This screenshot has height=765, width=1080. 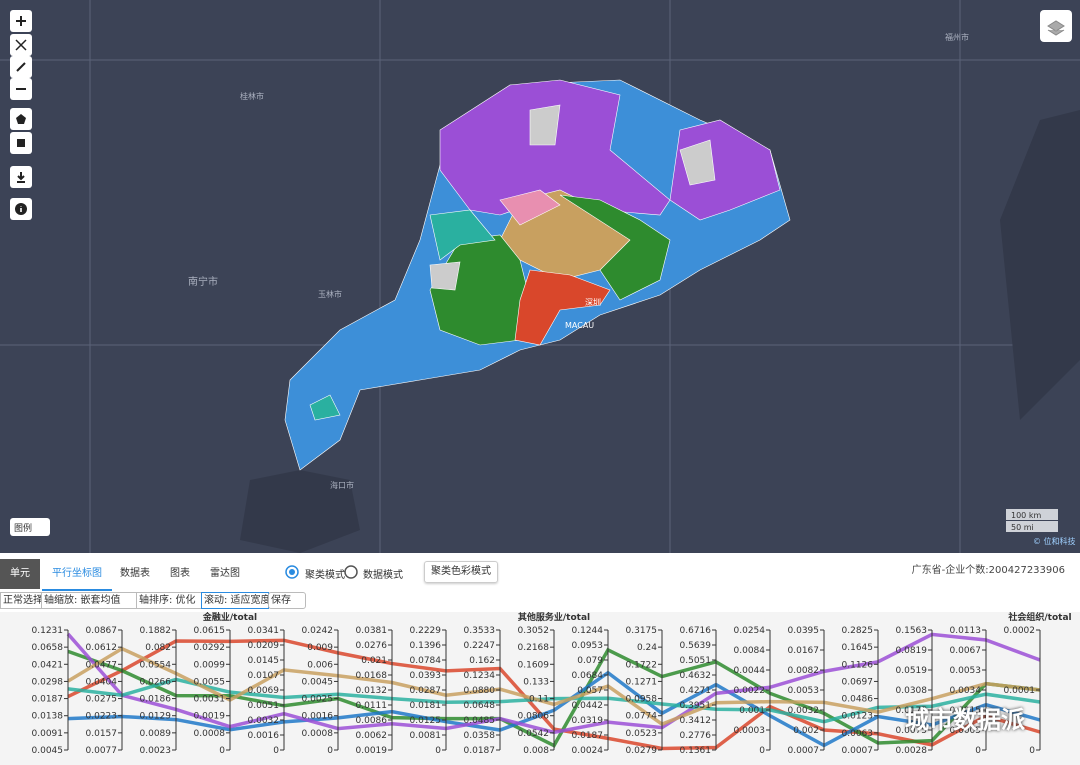 What do you see at coordinates (21, 45) in the screenshot?
I see `fit` at bounding box center [21, 45].